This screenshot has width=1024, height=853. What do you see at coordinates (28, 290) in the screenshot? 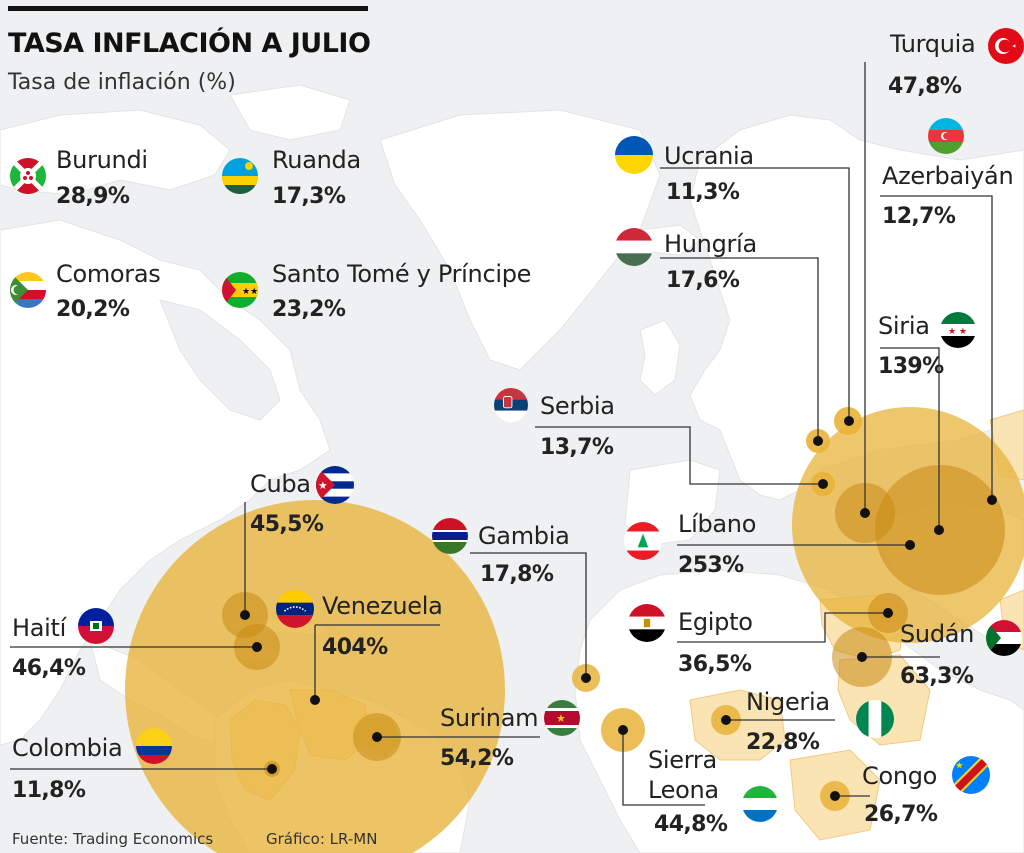
I see `comoros-flag-icon` at bounding box center [28, 290].